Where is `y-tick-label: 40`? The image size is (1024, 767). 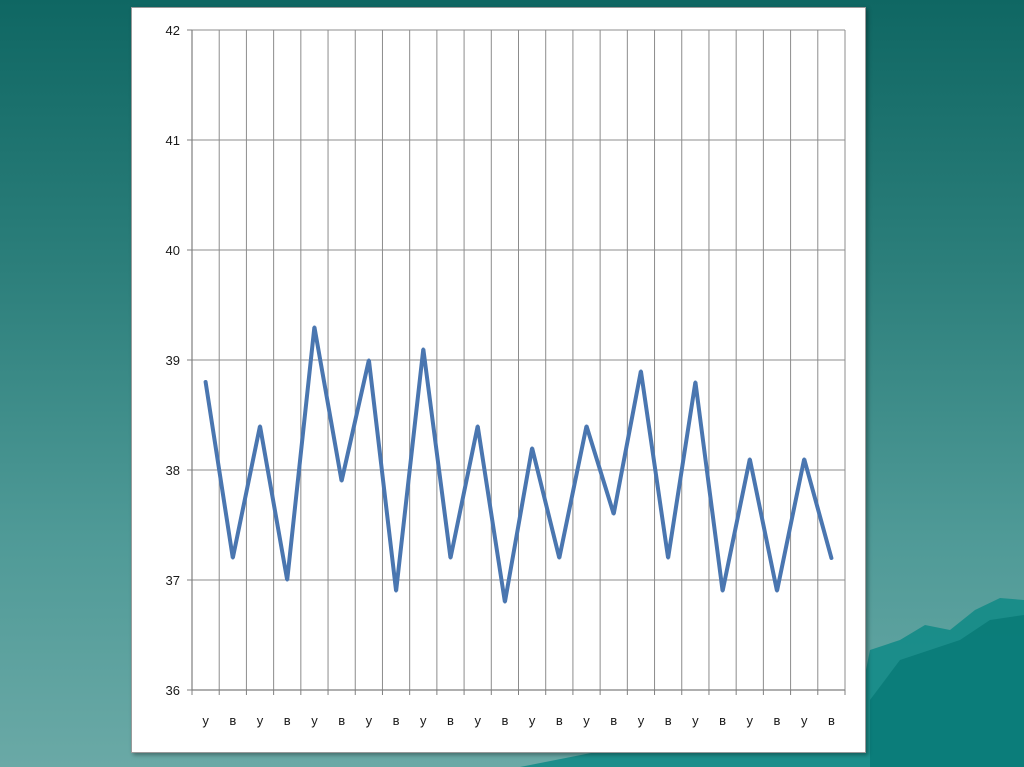
y-tick-label: 40 is located at coordinates (173, 250).